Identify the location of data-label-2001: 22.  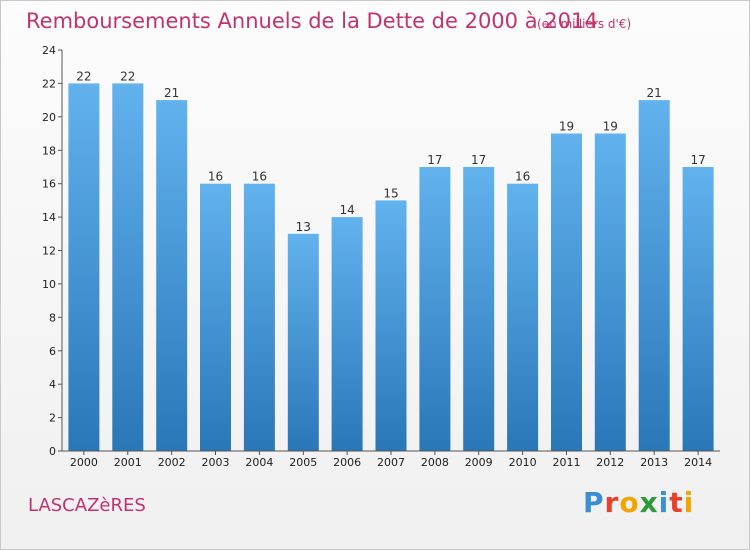
(127, 76).